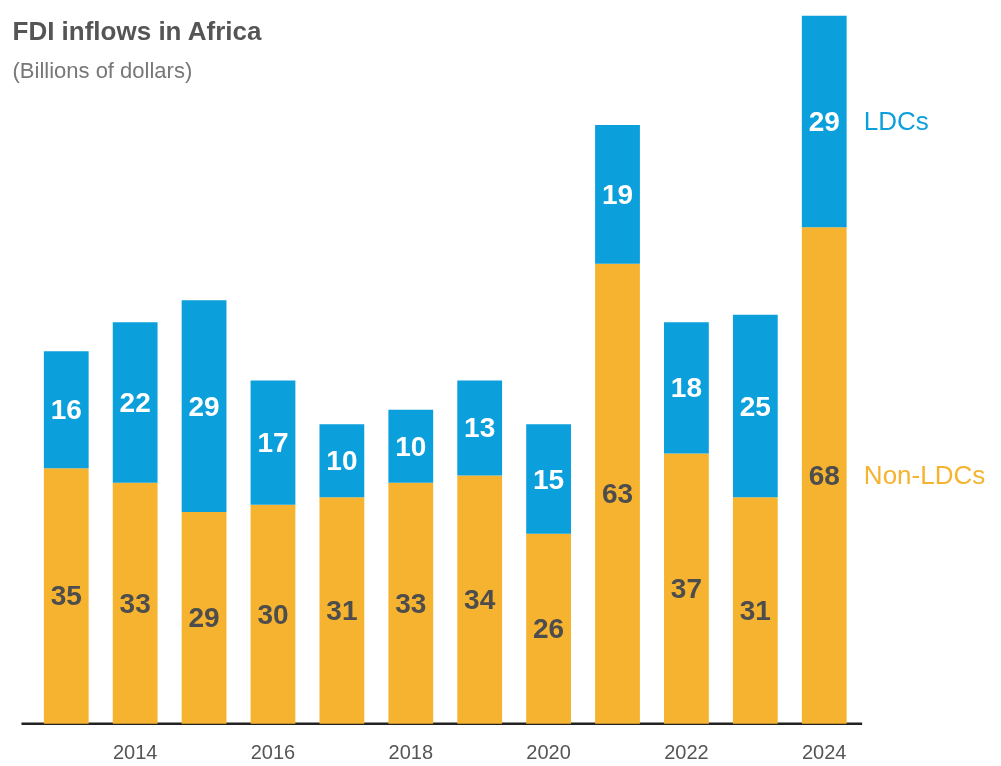 Image resolution: width=1001 pixels, height=766 pixels. I want to click on data-label: 25, so click(755, 406).